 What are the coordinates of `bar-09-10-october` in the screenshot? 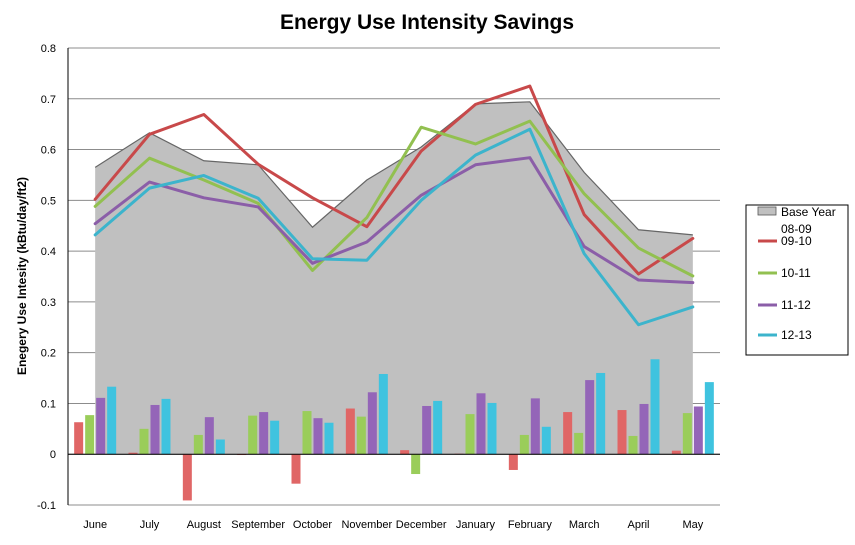 It's located at (296, 469).